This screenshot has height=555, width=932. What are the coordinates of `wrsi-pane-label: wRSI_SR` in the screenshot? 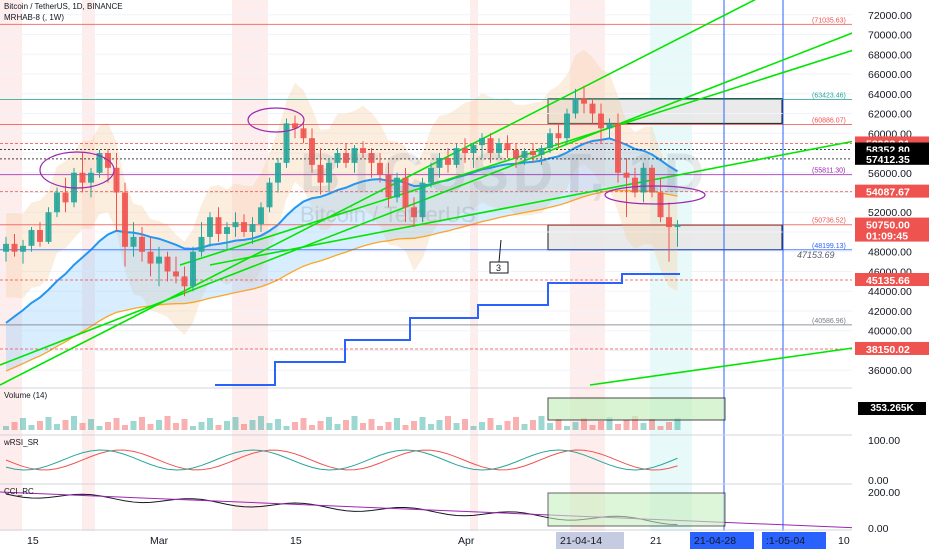 It's located at (21, 442).